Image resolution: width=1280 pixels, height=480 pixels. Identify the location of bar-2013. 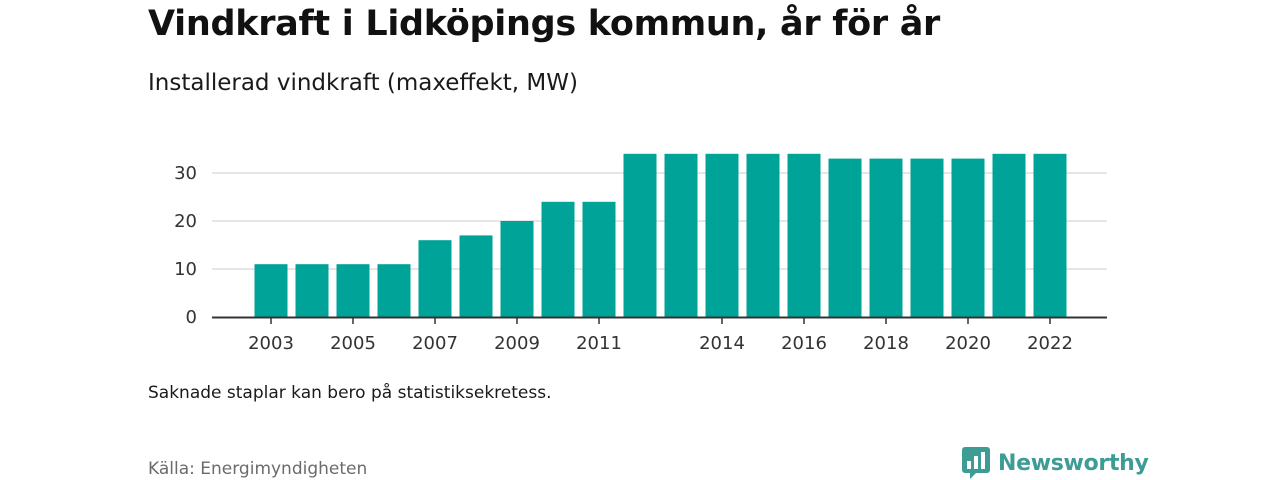
(681, 235).